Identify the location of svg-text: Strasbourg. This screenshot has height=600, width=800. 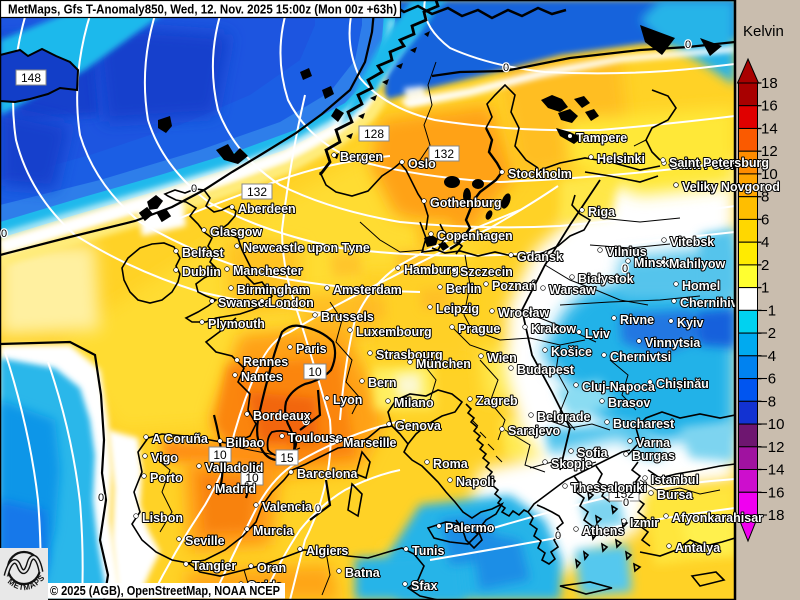
(409, 355).